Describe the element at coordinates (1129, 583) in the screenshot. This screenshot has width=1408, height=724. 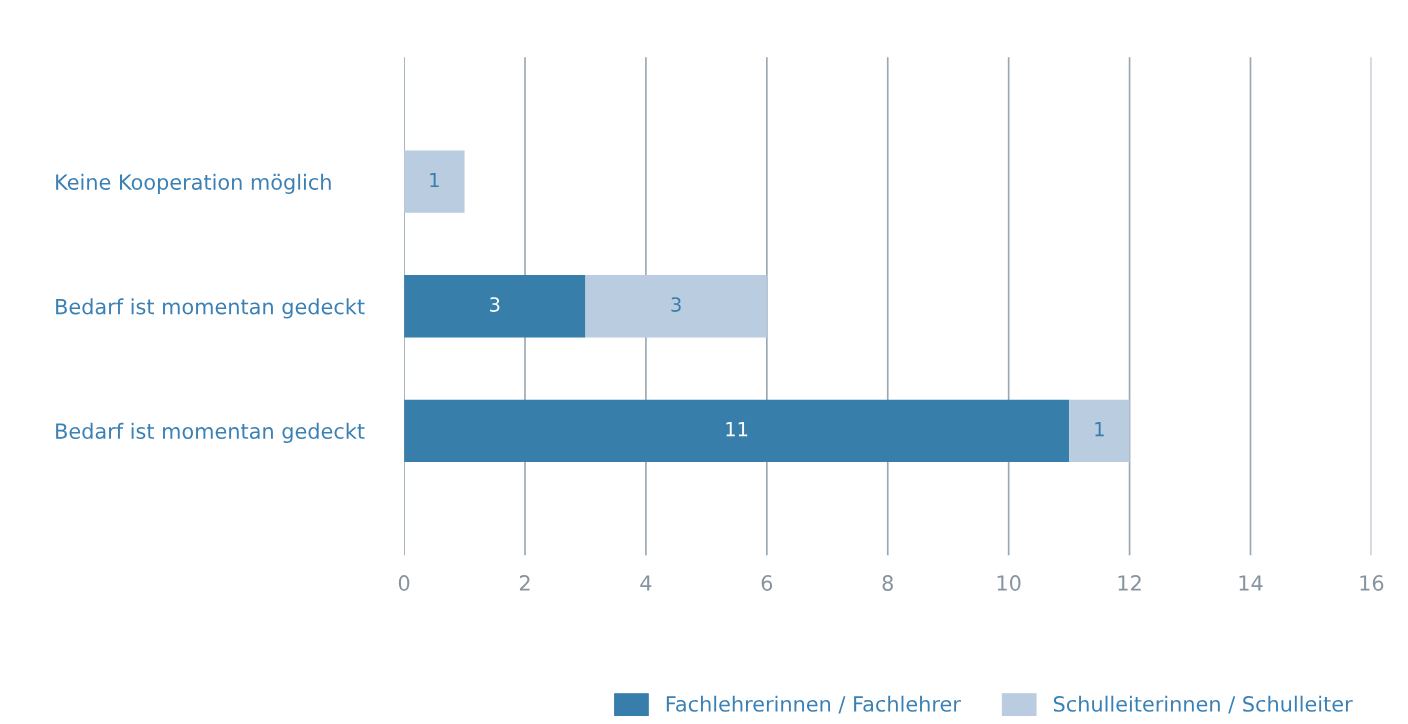
I see `x-tick-label: 12` at that location.